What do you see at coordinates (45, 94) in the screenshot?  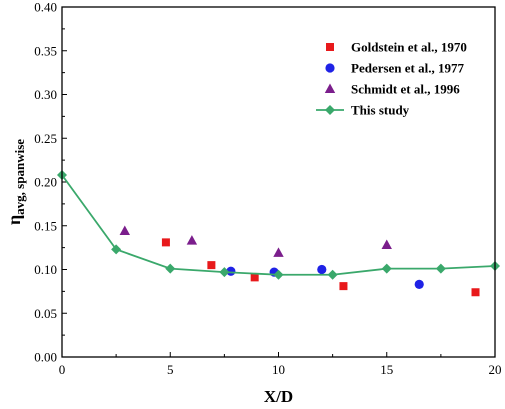 I see `y-tick-label: 0.30` at bounding box center [45, 94].